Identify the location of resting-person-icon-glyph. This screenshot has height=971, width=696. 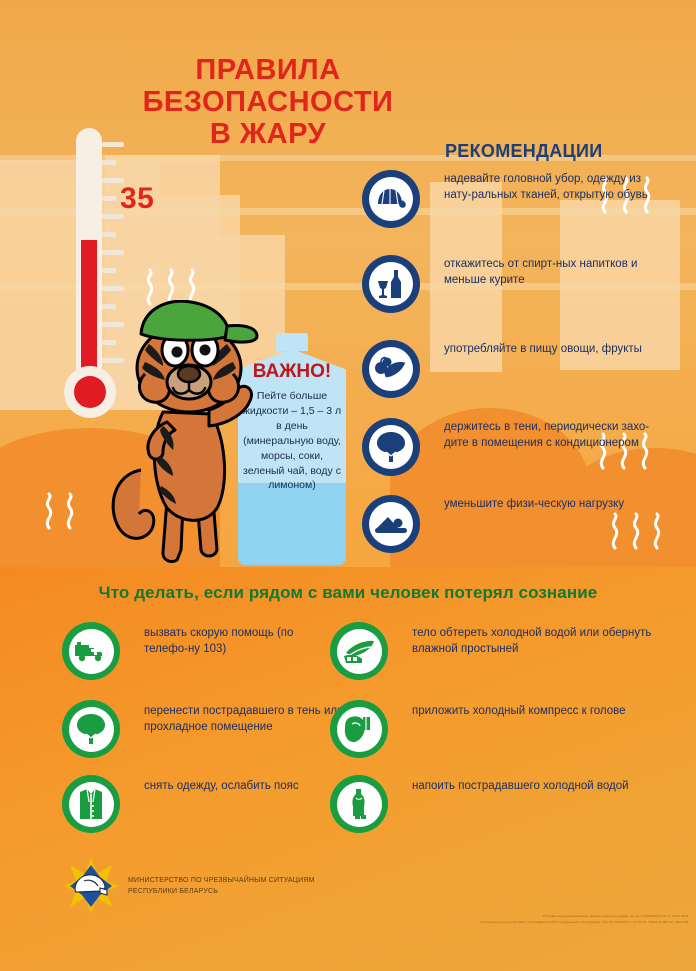
(391, 525).